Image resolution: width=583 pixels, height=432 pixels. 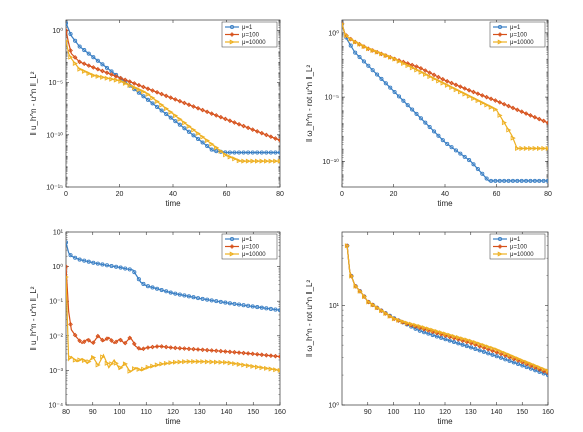 What do you see at coordinates (56, 83) in the screenshot?
I see `y-tick-label: 10⁻⁵` at bounding box center [56, 83].